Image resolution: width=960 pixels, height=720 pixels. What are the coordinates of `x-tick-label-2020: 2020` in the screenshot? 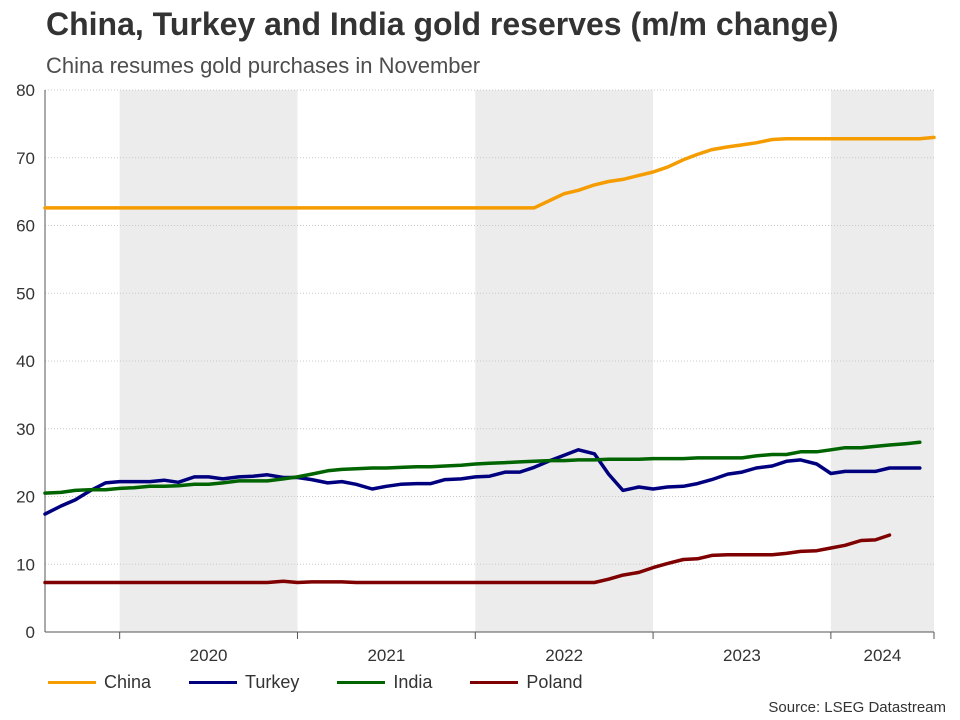 It's located at (209, 655).